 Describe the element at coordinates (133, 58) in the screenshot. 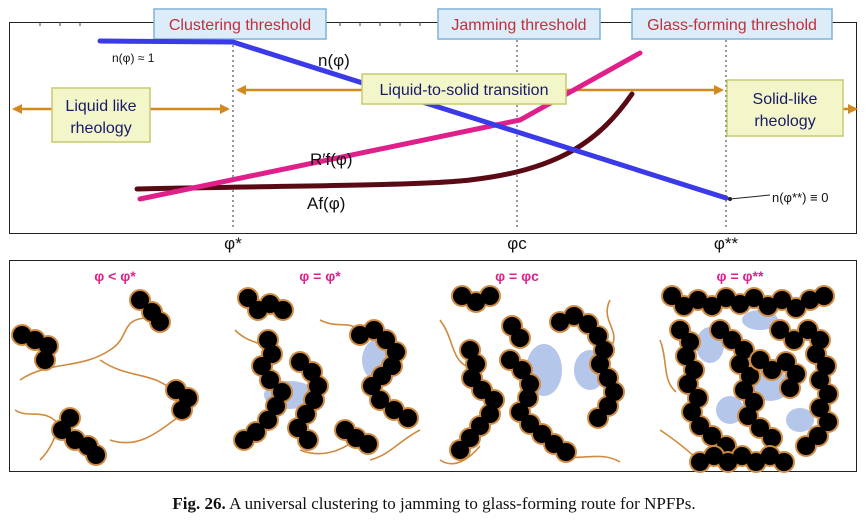

I see `n-start-label: n(φ) ≈ 1` at that location.